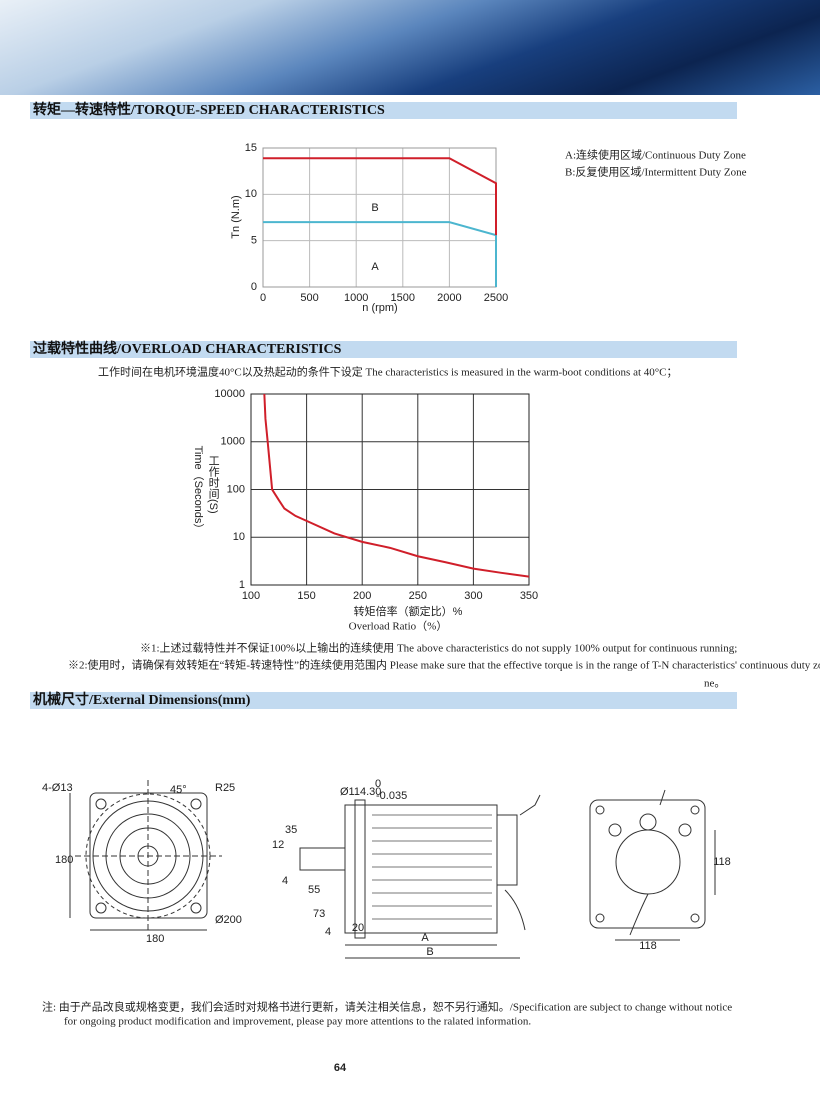 The height and width of the screenshot is (1120, 820). Describe the element at coordinates (198, 490) in the screenshot. I see `y-axis-label: Time（Seconds）` at that location.